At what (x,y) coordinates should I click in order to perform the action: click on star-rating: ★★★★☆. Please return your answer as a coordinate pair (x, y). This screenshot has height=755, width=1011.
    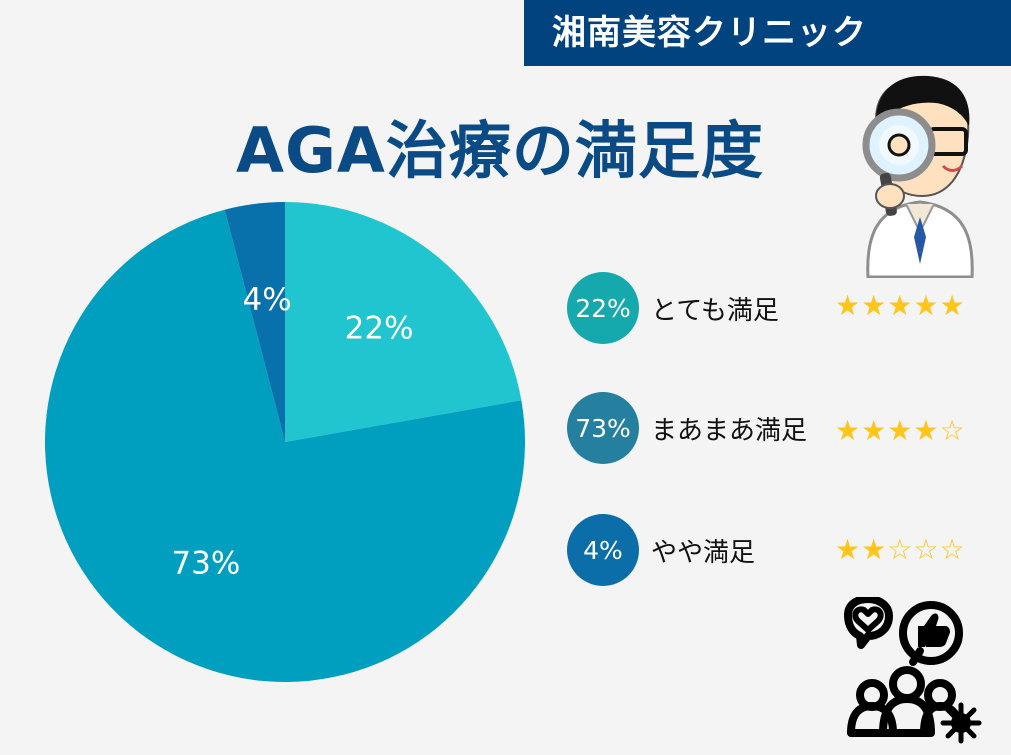
    Looking at the image, I should click on (900, 430).